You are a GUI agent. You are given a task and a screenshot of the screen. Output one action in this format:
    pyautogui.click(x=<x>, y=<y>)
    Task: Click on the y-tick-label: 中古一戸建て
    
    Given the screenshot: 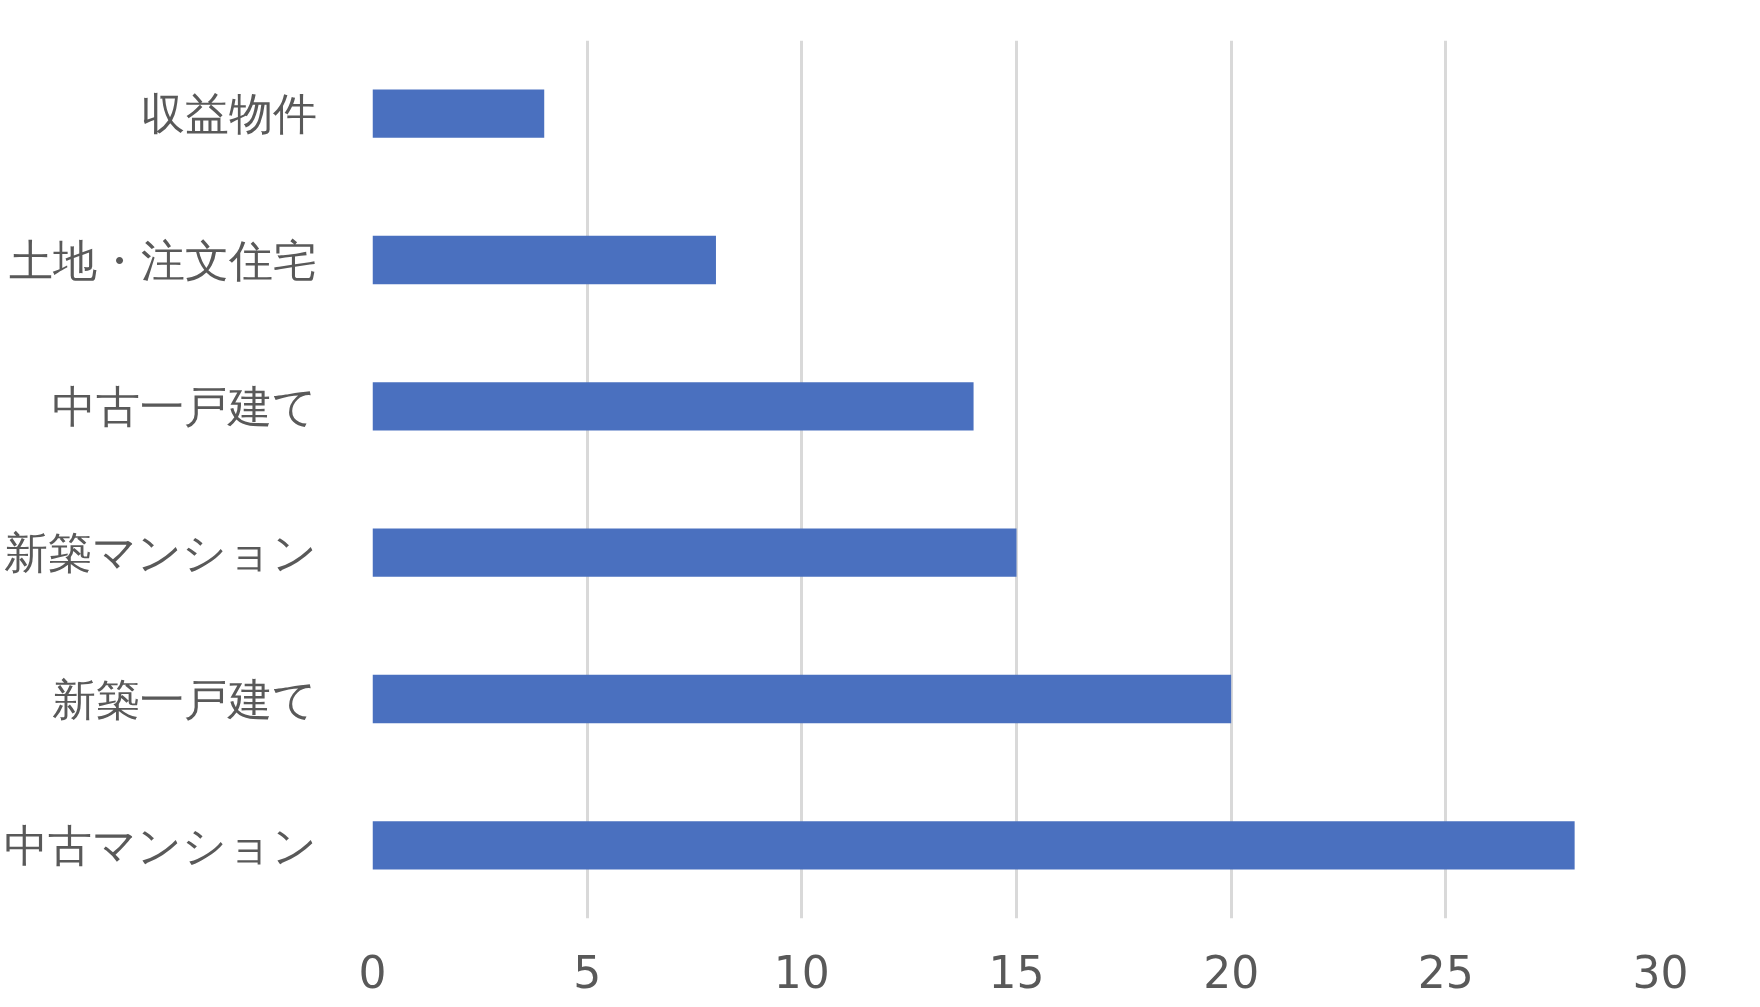 What is the action you would take?
    pyautogui.click(x=184, y=406)
    